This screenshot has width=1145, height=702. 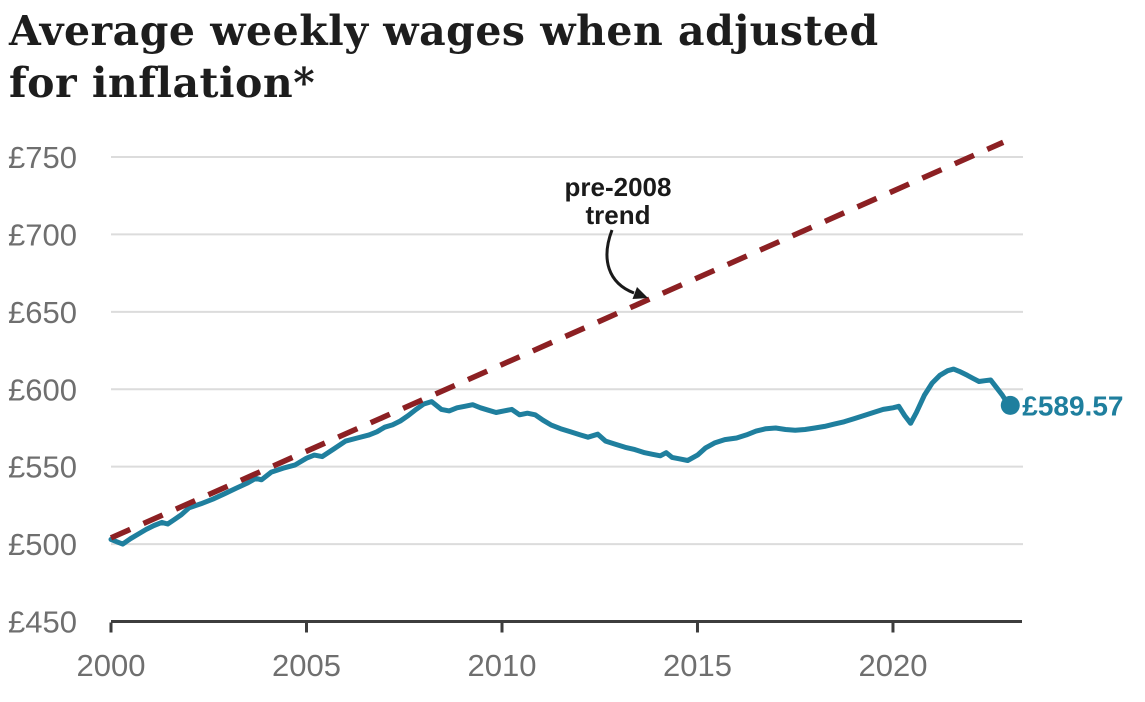 I want to click on x-tick-label: 2000, so click(x=111, y=665).